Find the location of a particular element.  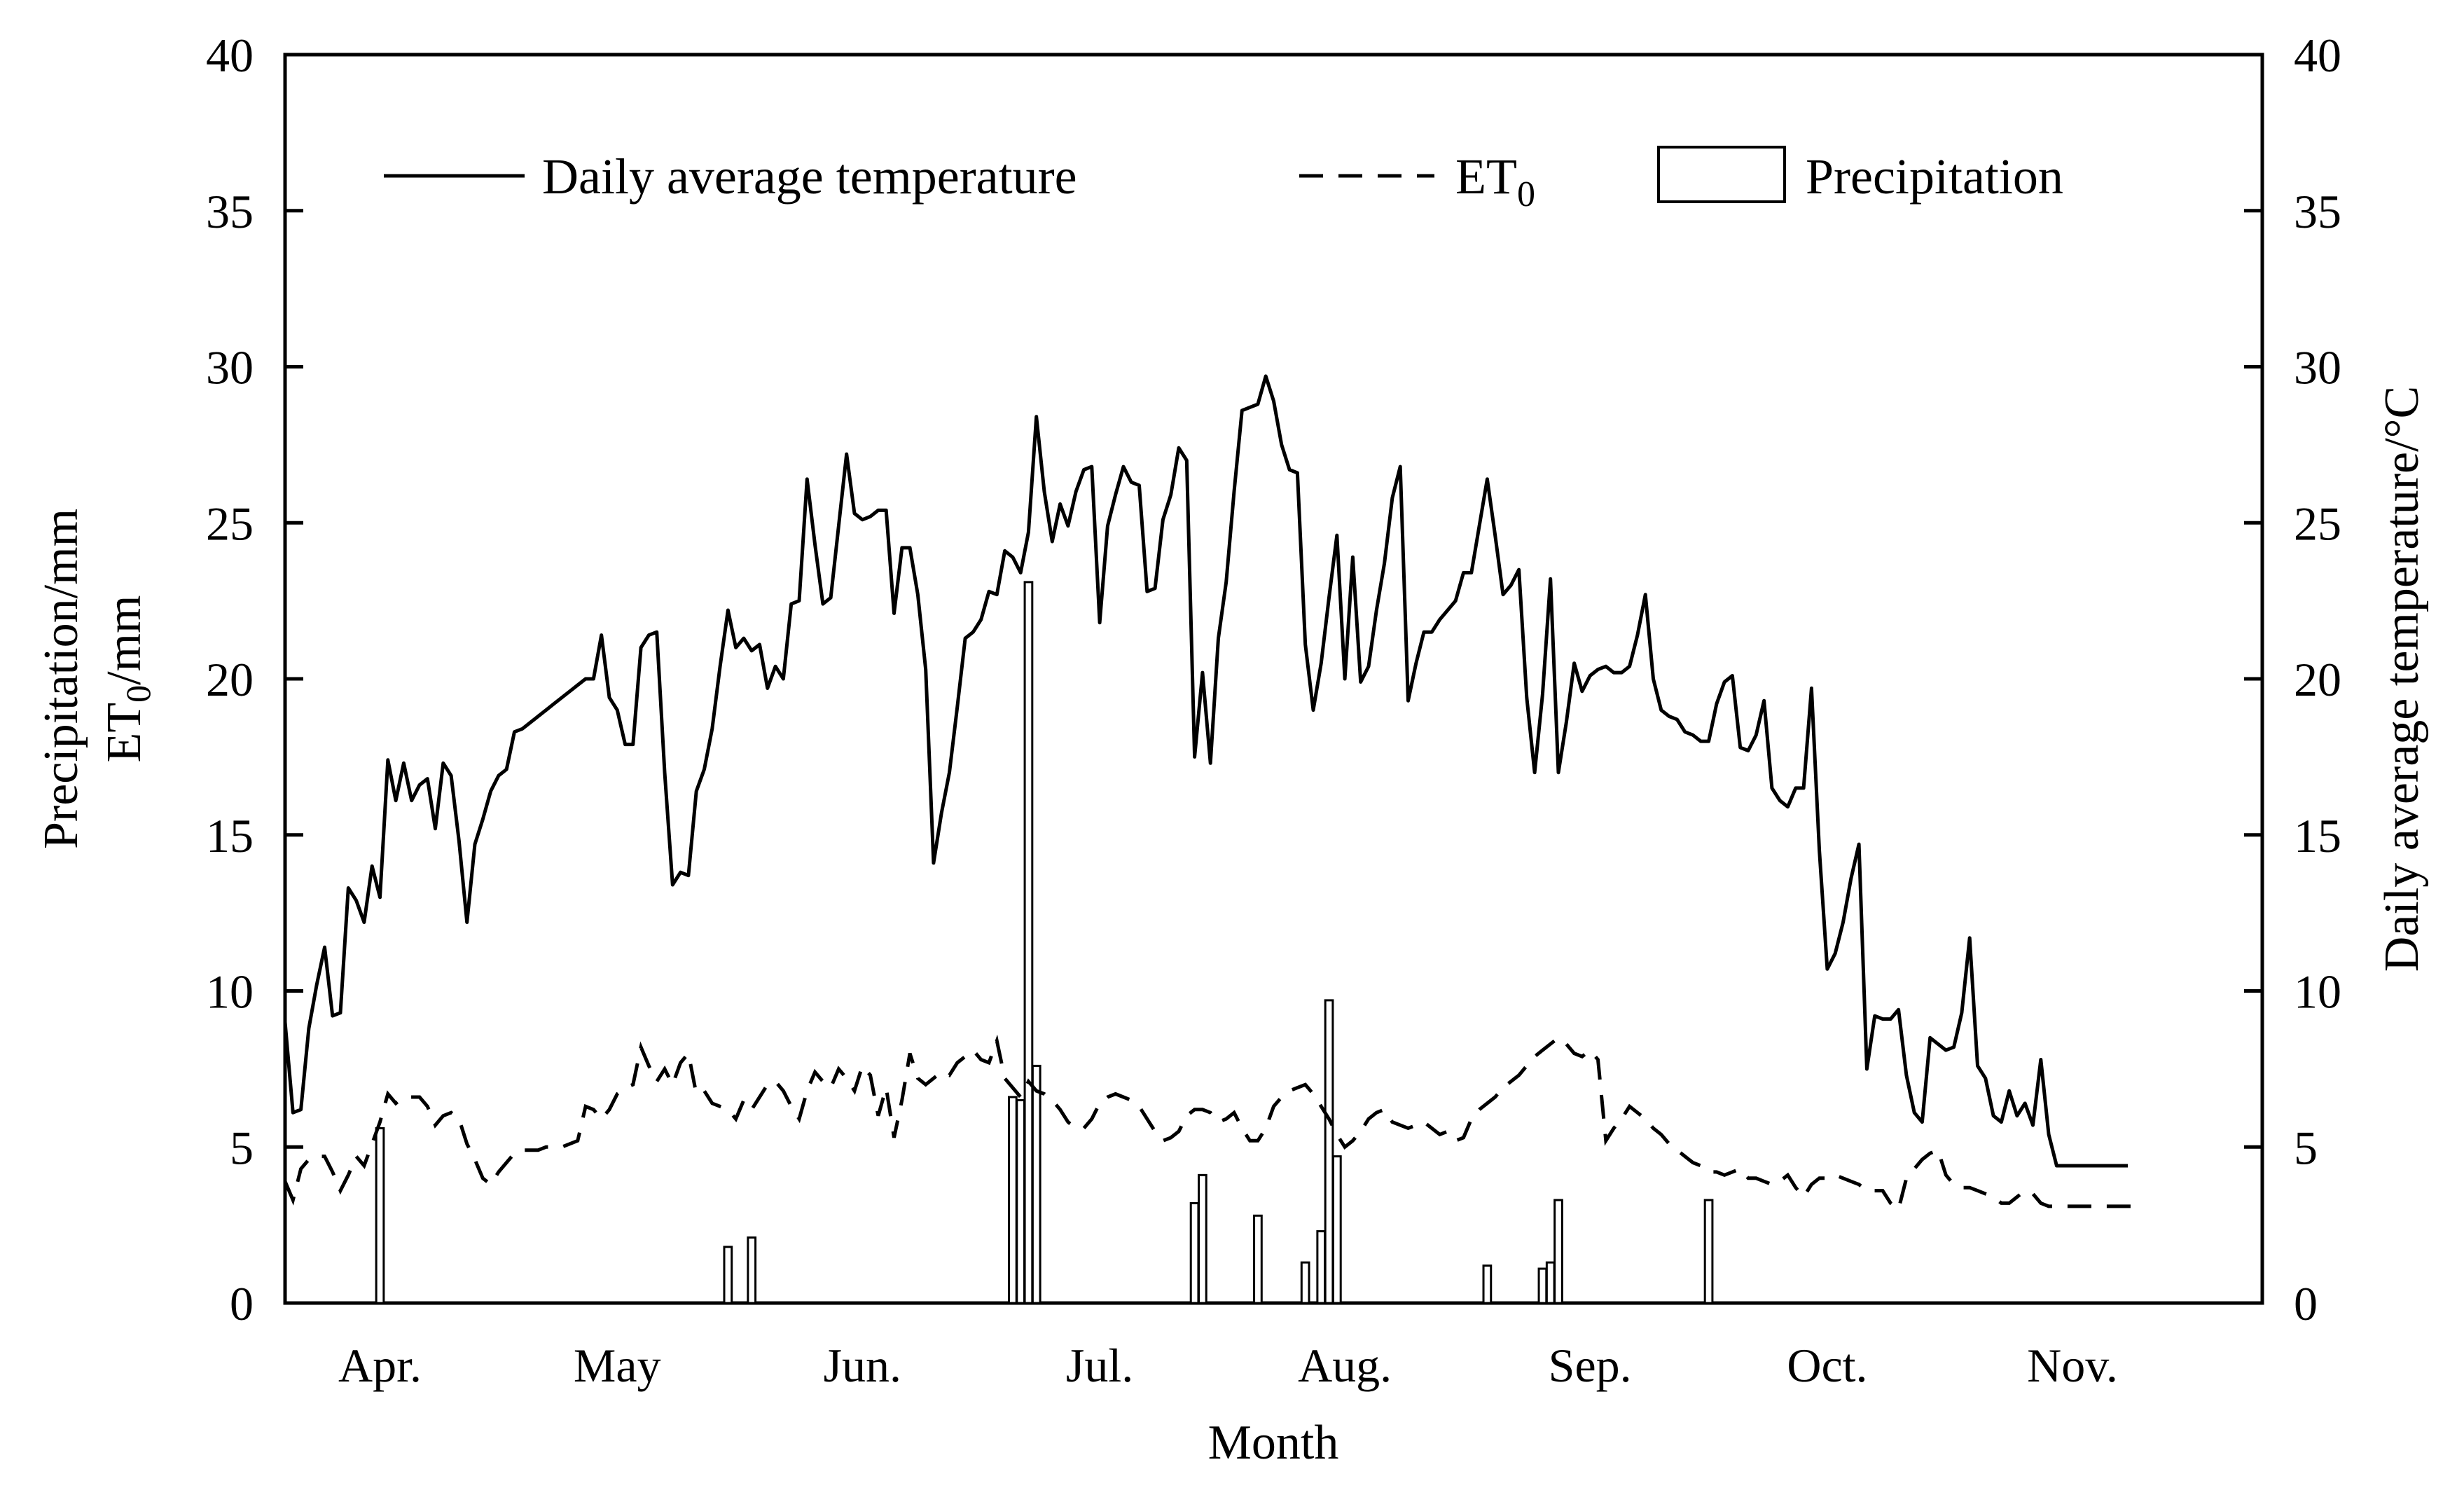

legend-precipitation-label: Precipitation is located at coordinates (1934, 177).